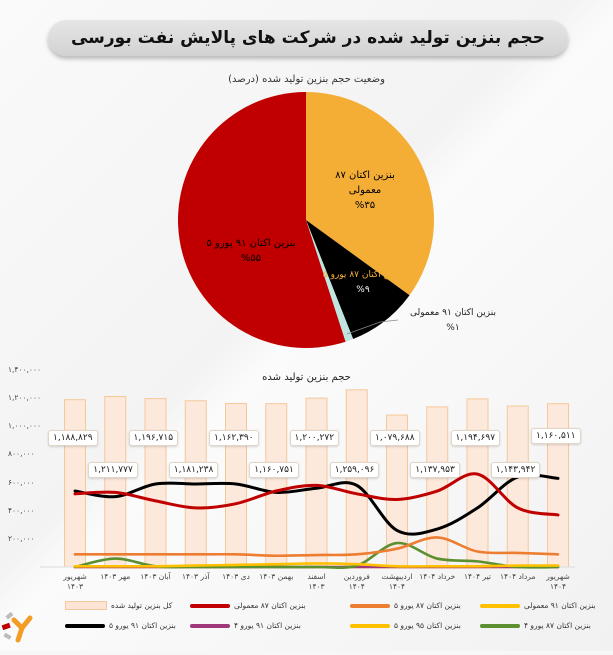  Describe the element at coordinates (475, 438) in the screenshot. I see `bar-value-label: ۱,۱۹۴,۶۹۷` at that location.